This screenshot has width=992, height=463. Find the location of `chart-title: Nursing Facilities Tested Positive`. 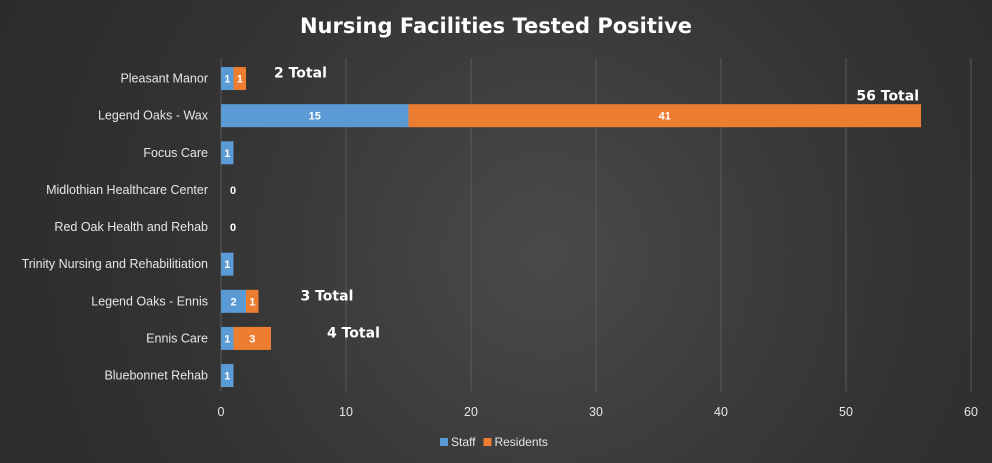

chart-title: Nursing Facilities Tested Positive is located at coordinates (496, 26).